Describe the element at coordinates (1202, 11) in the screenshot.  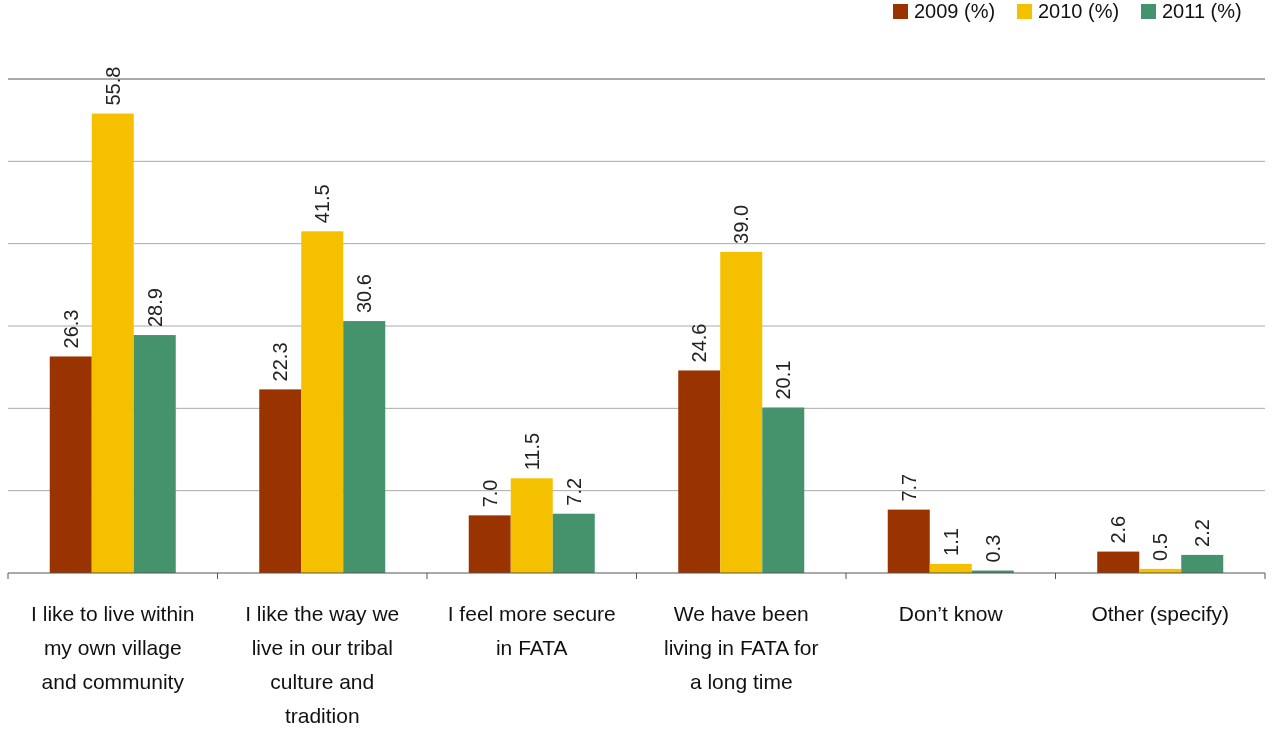
I see `legend-label: 2011 (%)` at that location.